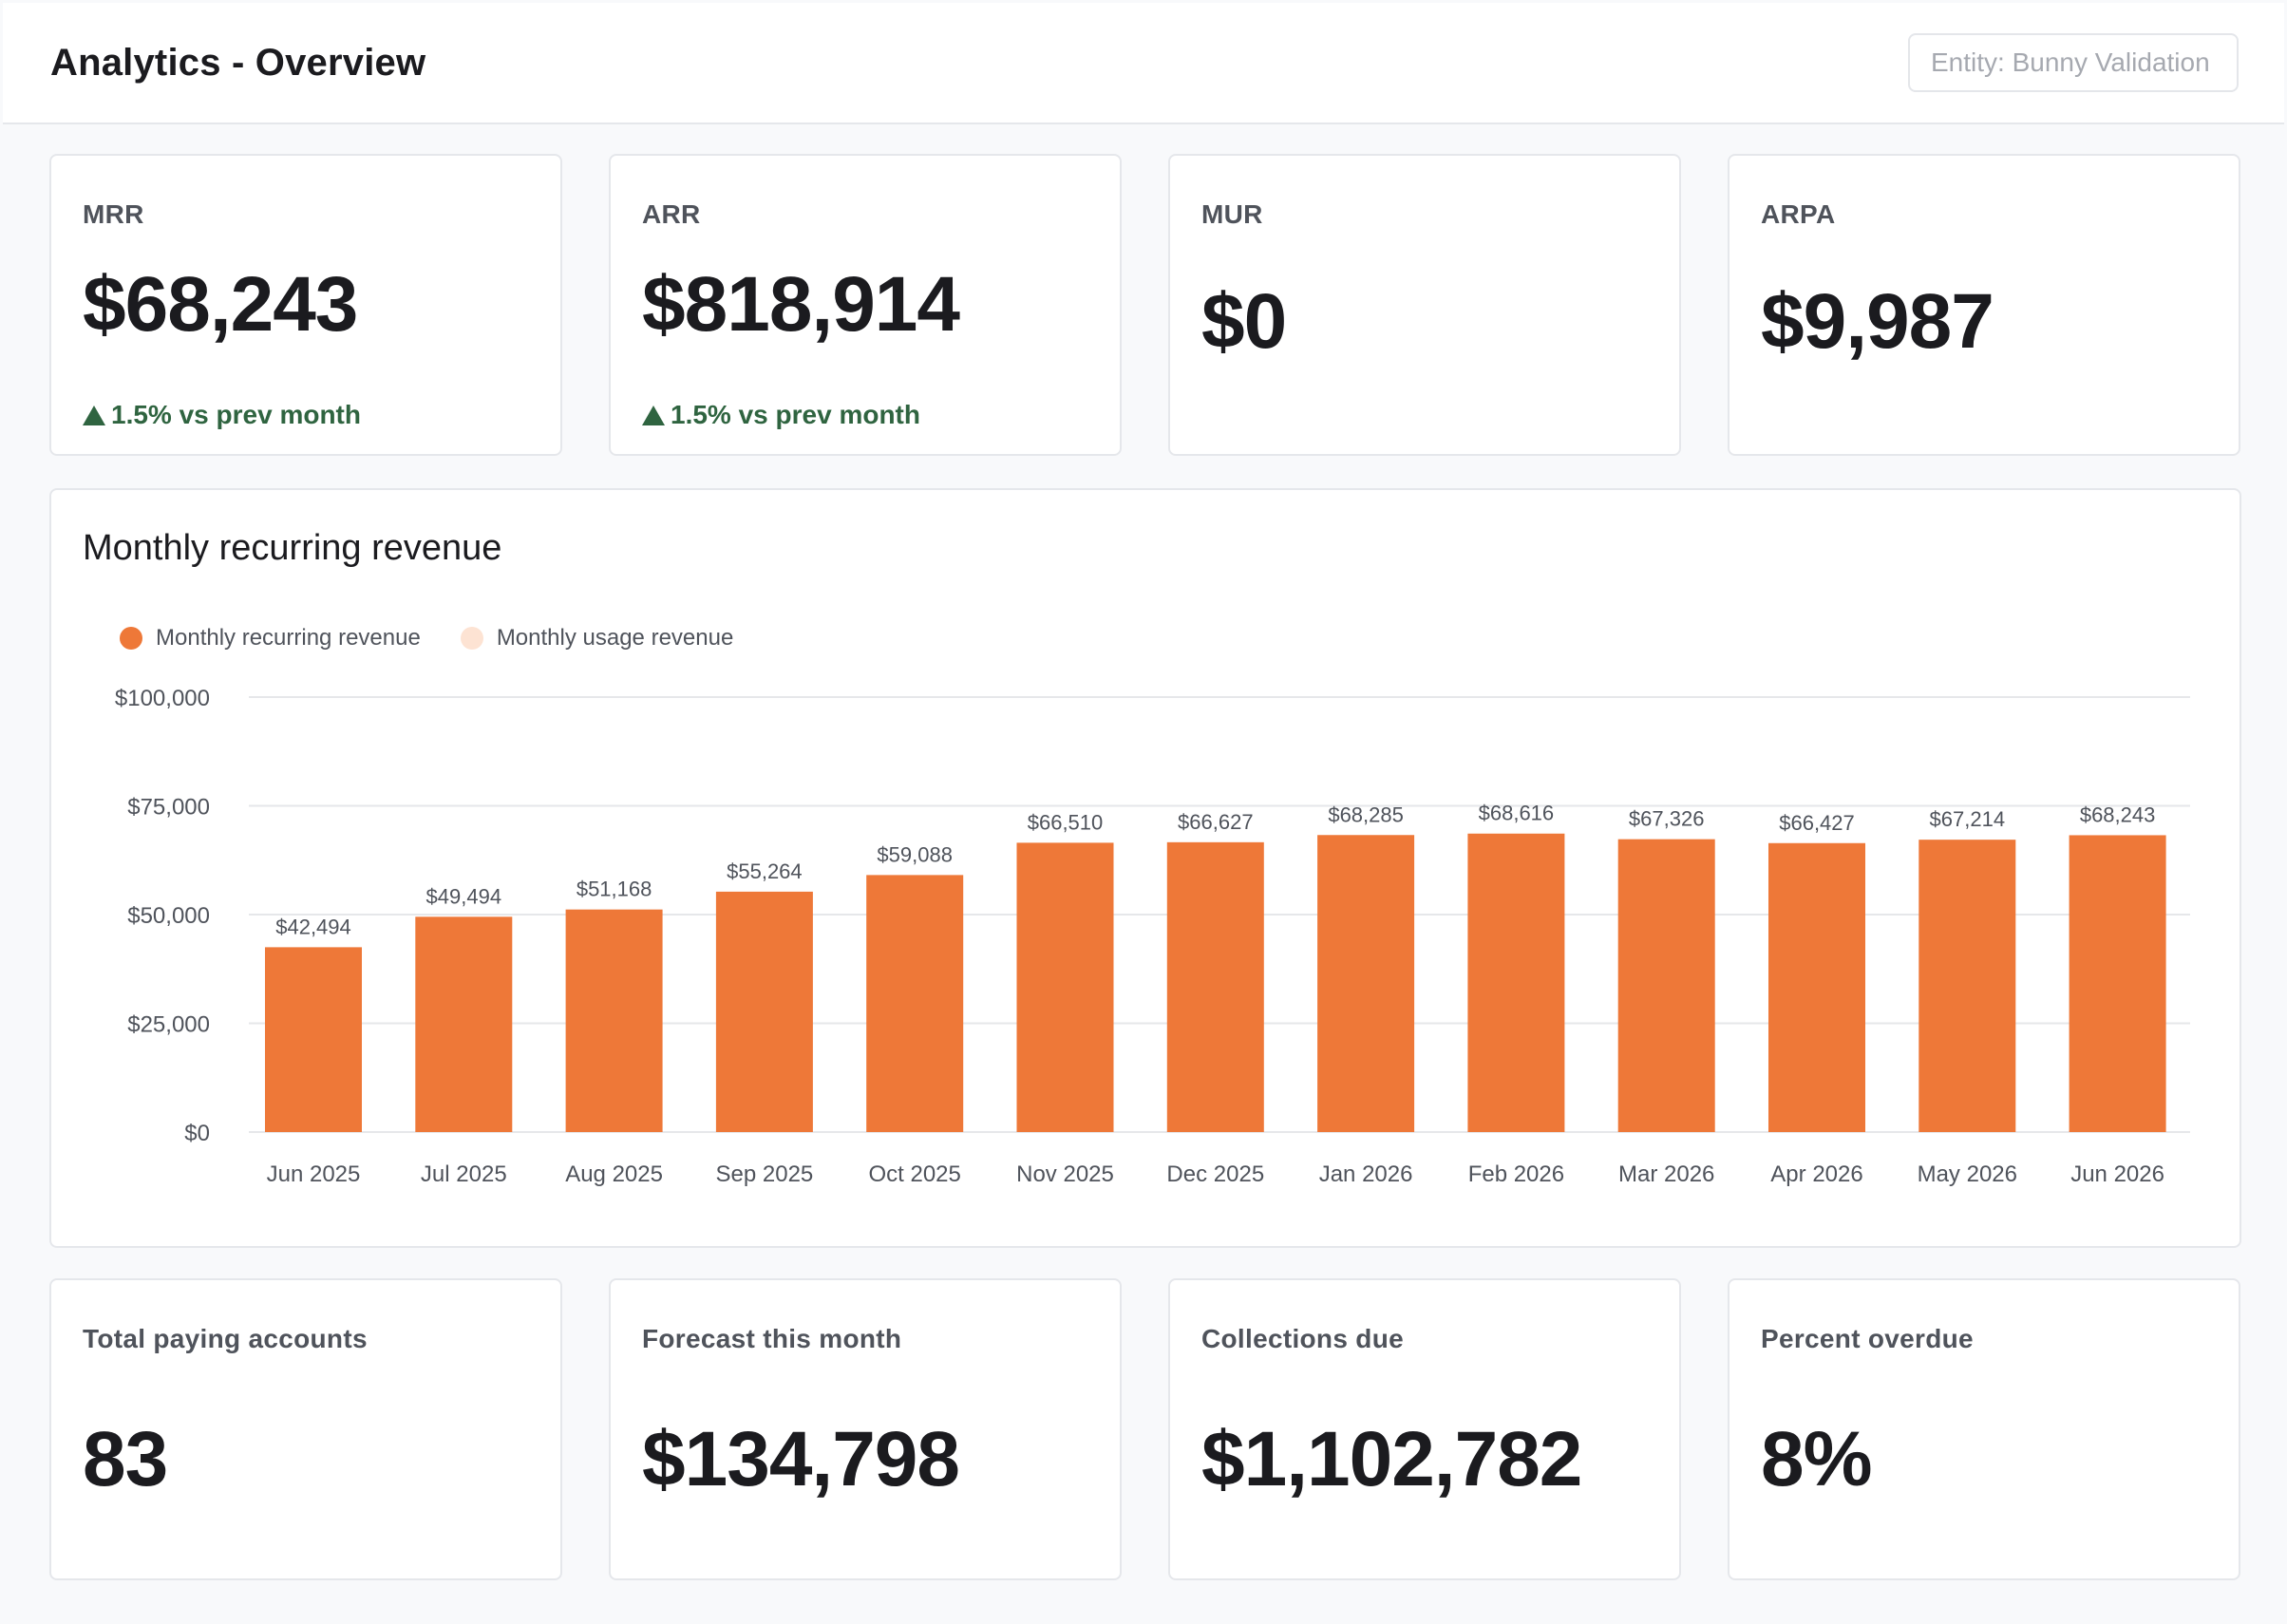 The width and height of the screenshot is (2287, 1624). I want to click on x-tick-label: Jul 2025, so click(464, 1174).